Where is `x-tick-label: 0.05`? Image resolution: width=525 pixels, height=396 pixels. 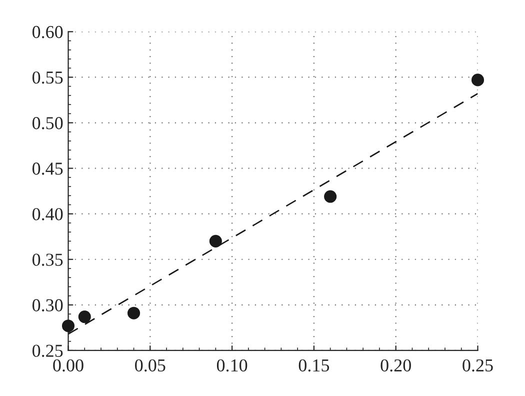
x-tick-label: 0.05 is located at coordinates (150, 365).